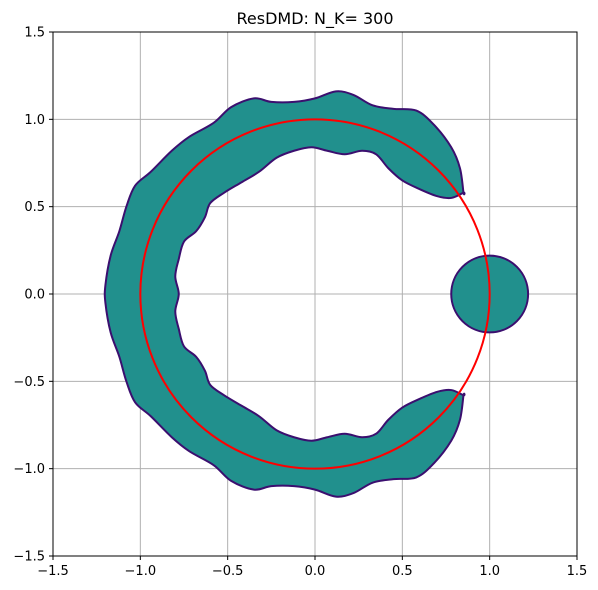  I want to click on chart-title: ResDMD: N_K= 300, so click(315, 19).